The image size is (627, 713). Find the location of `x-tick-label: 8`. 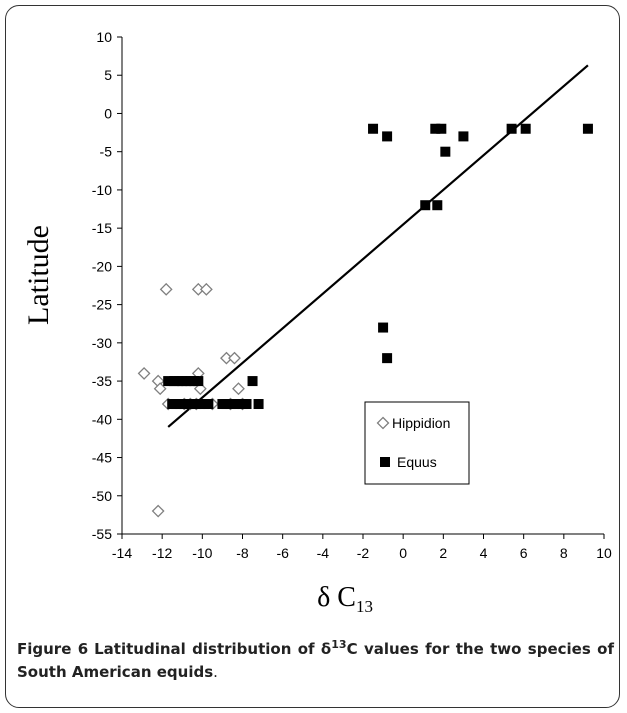

x-tick-label: 8 is located at coordinates (564, 553).